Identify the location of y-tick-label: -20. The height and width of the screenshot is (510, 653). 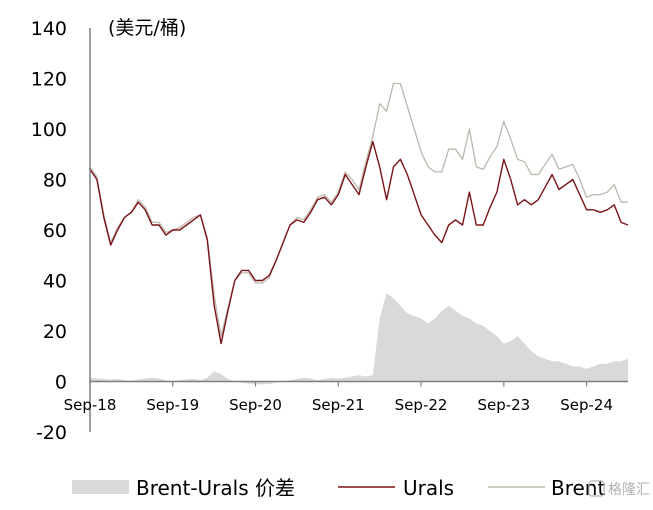
(51, 433).